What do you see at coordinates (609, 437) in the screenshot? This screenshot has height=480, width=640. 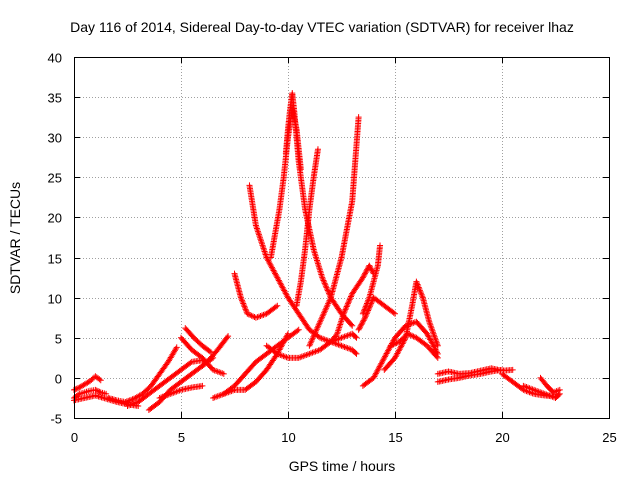 I see `x-tick-label: 25` at bounding box center [609, 437].